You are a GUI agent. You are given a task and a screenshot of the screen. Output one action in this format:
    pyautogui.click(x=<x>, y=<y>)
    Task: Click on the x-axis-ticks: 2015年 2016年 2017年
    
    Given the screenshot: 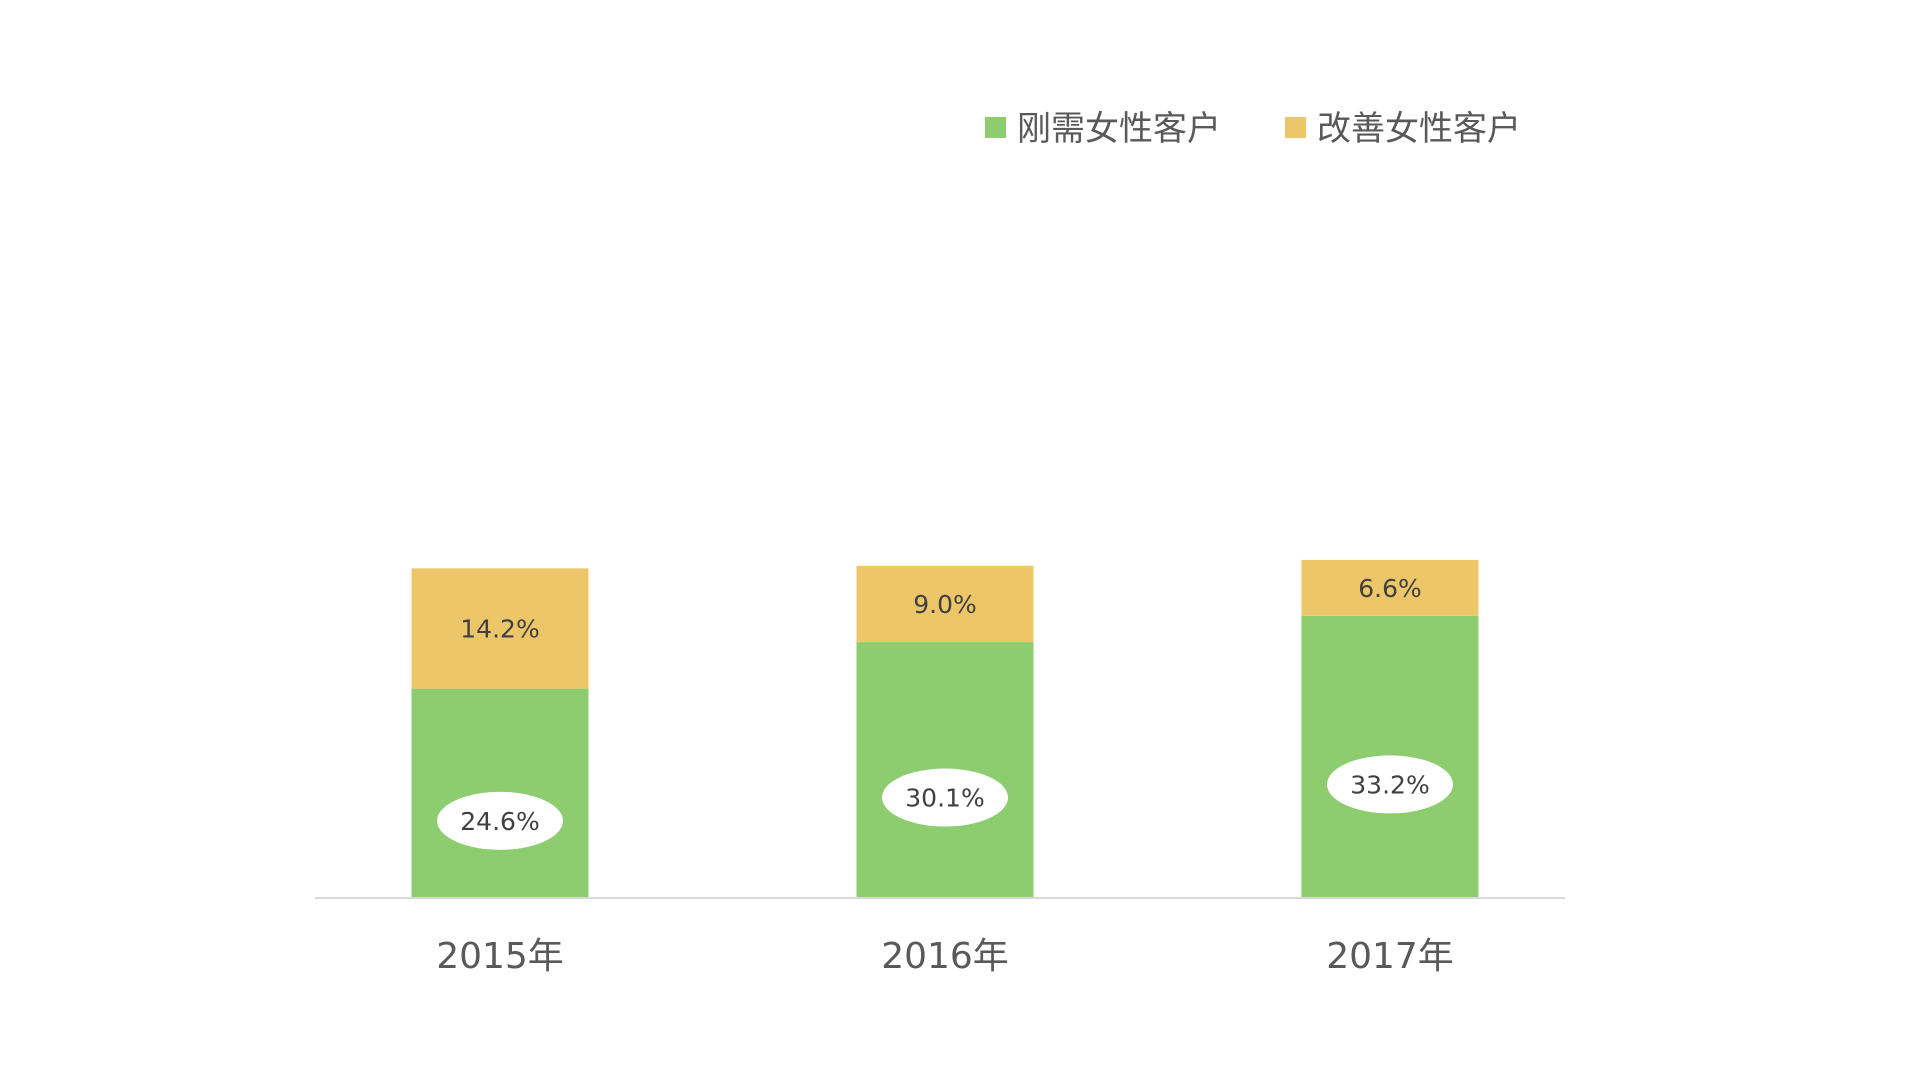 What is the action you would take?
    pyautogui.click(x=945, y=956)
    